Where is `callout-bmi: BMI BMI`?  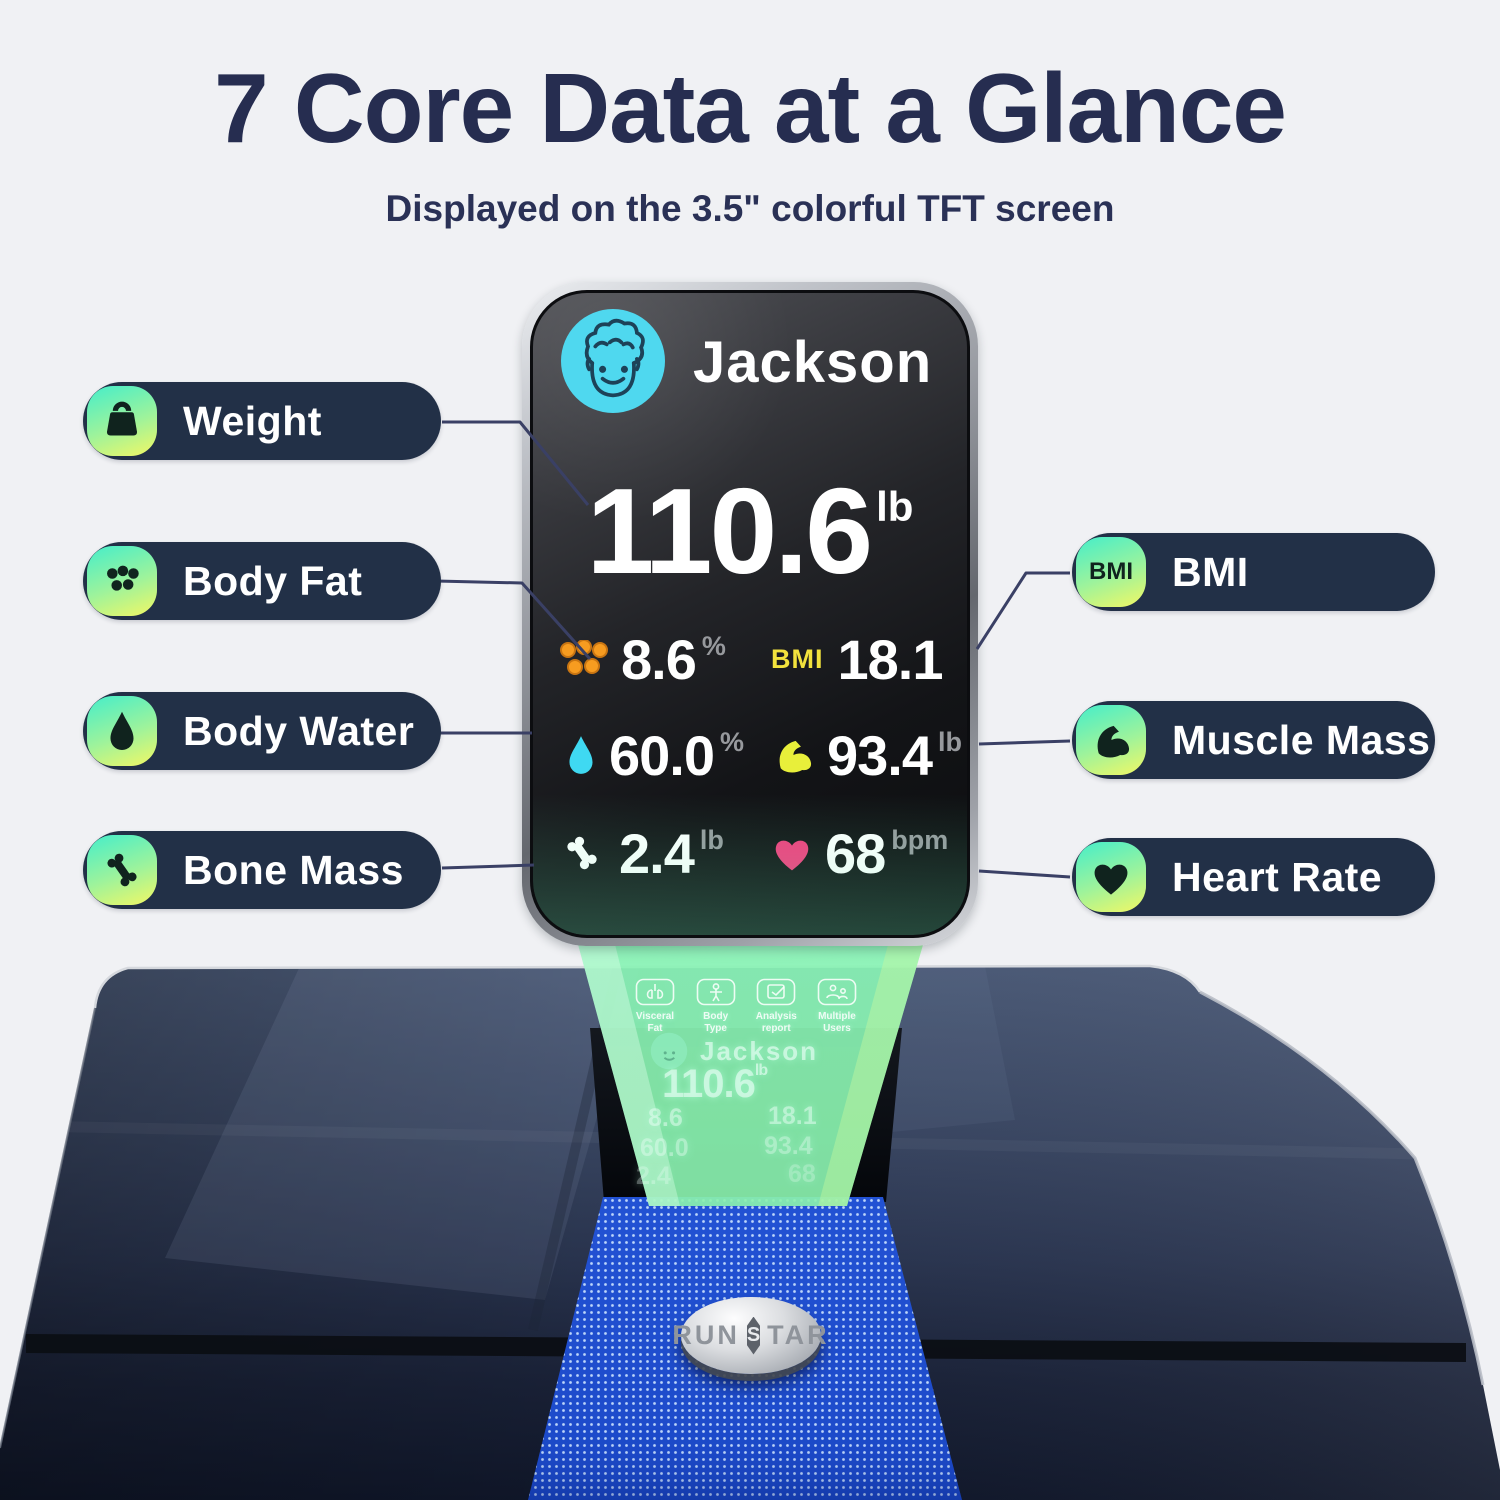
callout-bmi: BMI BMI is located at coordinates (1253, 572).